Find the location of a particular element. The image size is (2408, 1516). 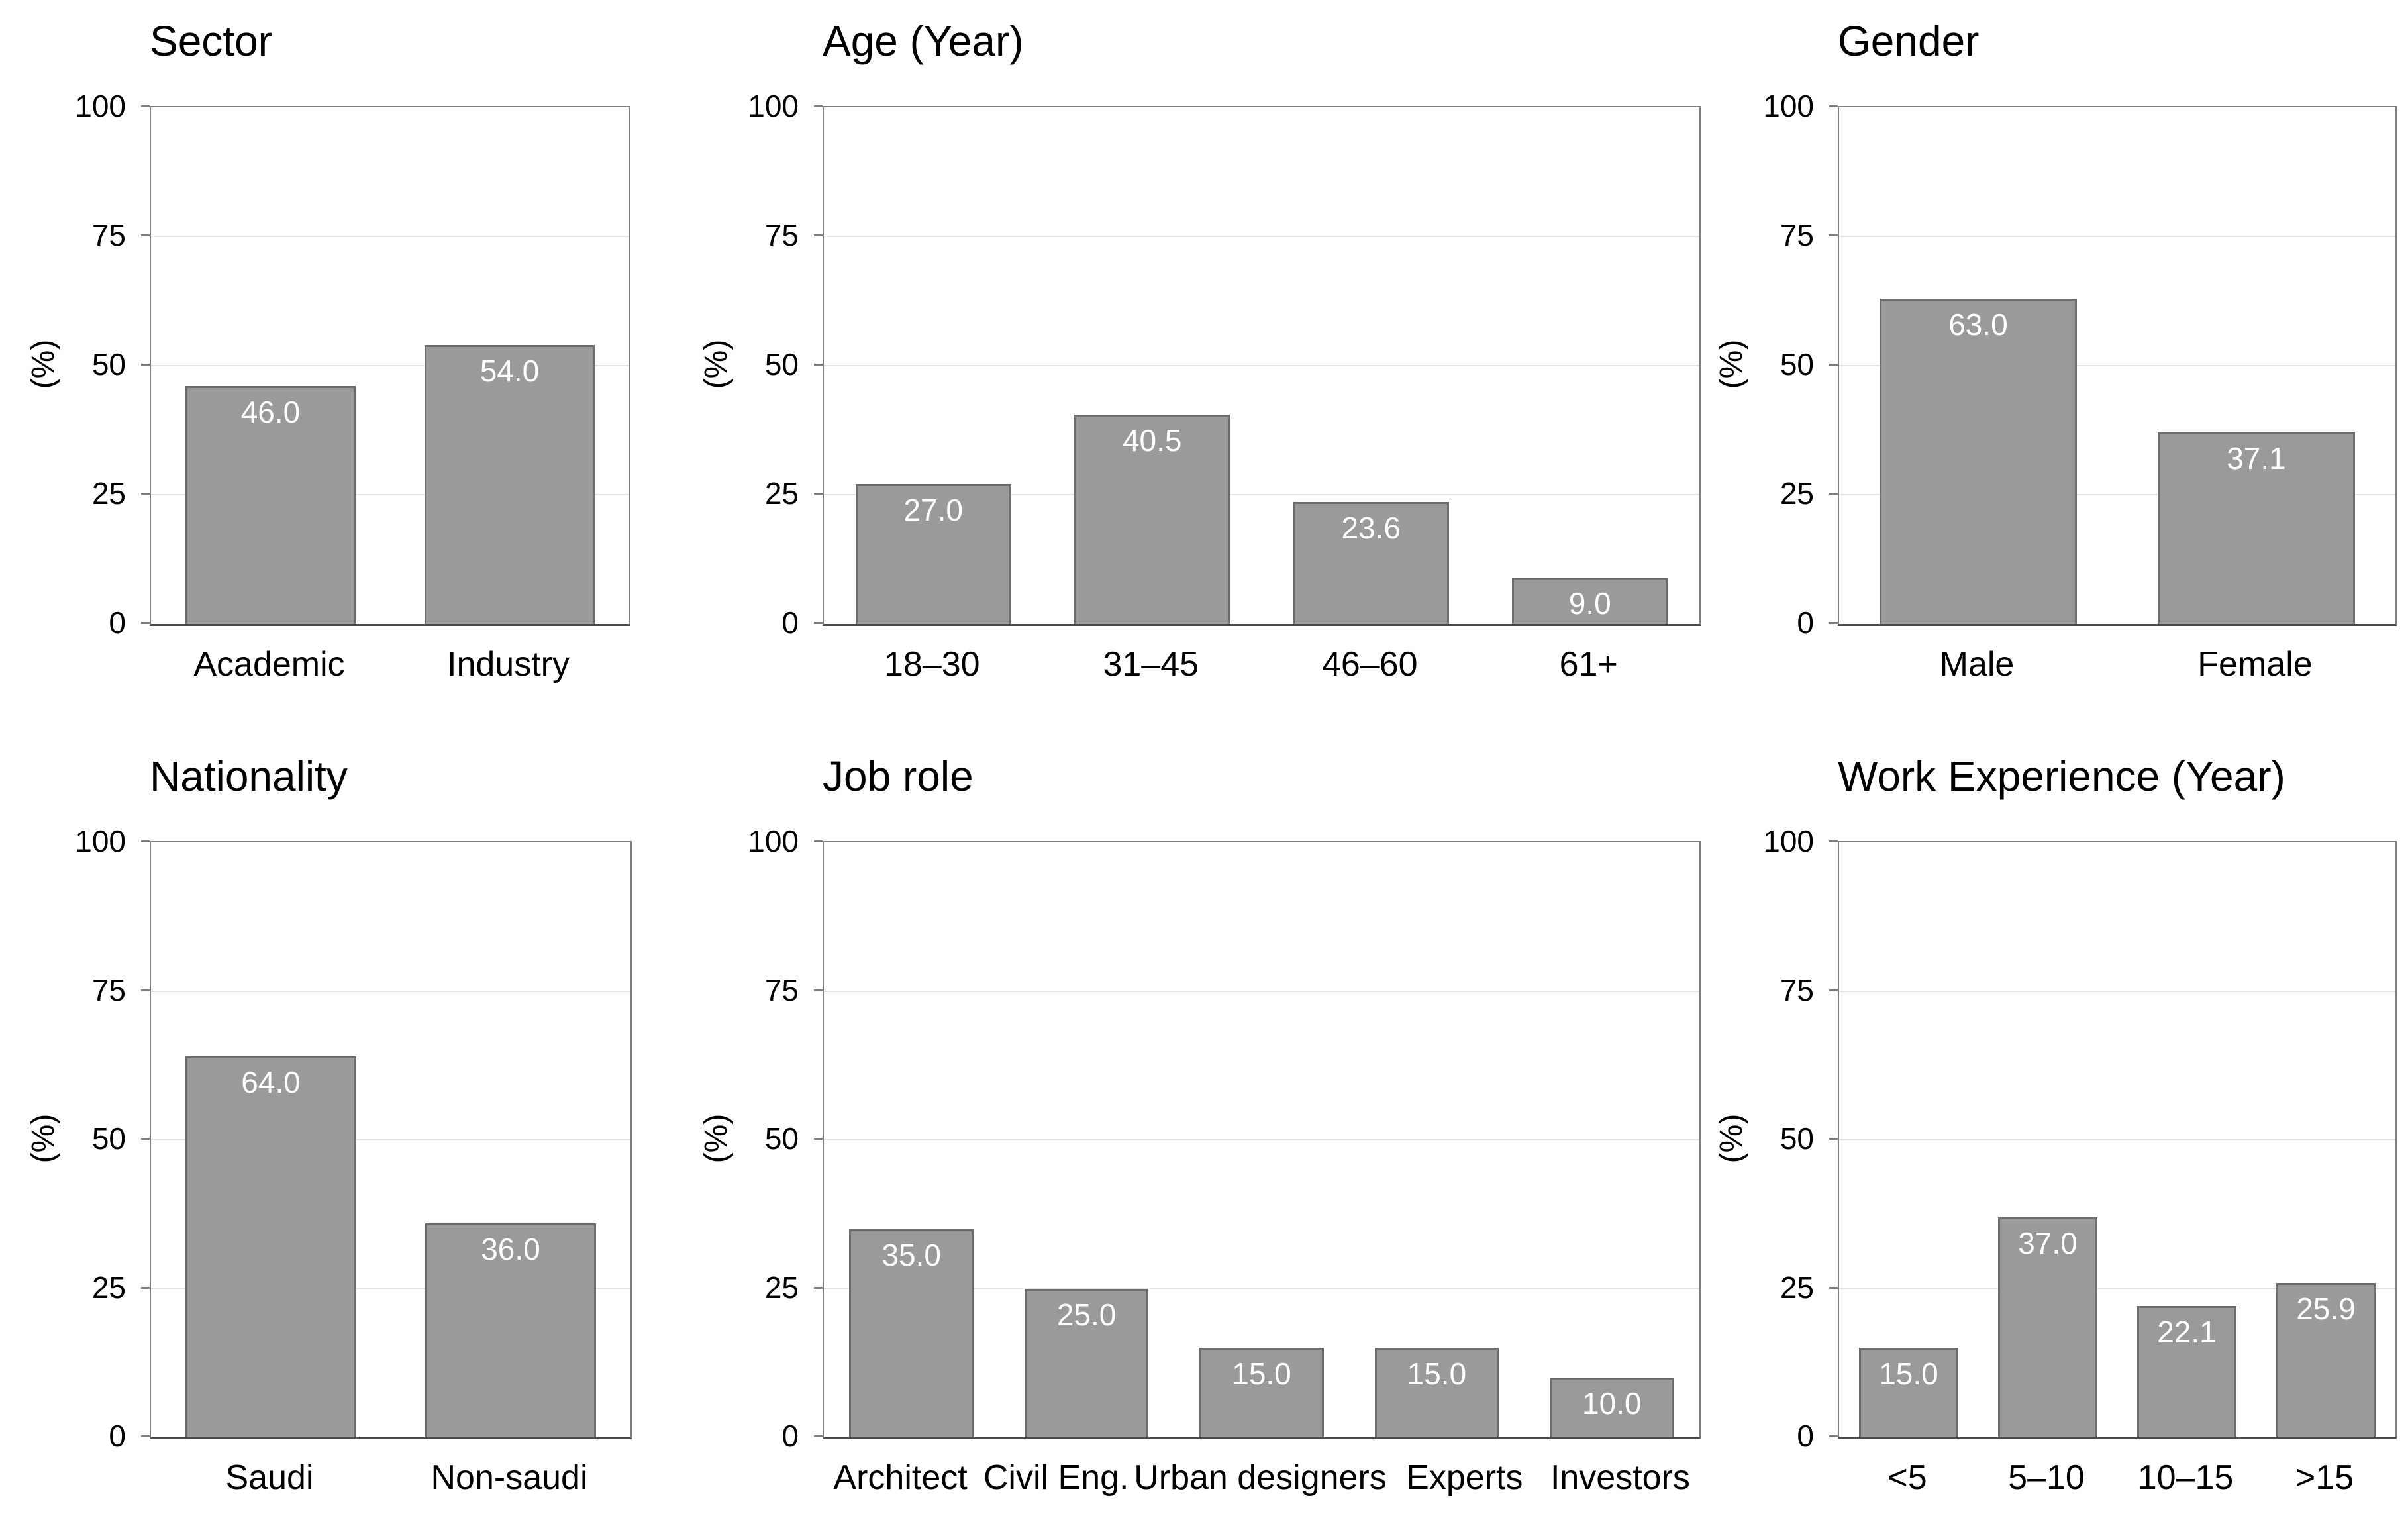

bar-slot: 15.0 is located at coordinates (1261, 1139).